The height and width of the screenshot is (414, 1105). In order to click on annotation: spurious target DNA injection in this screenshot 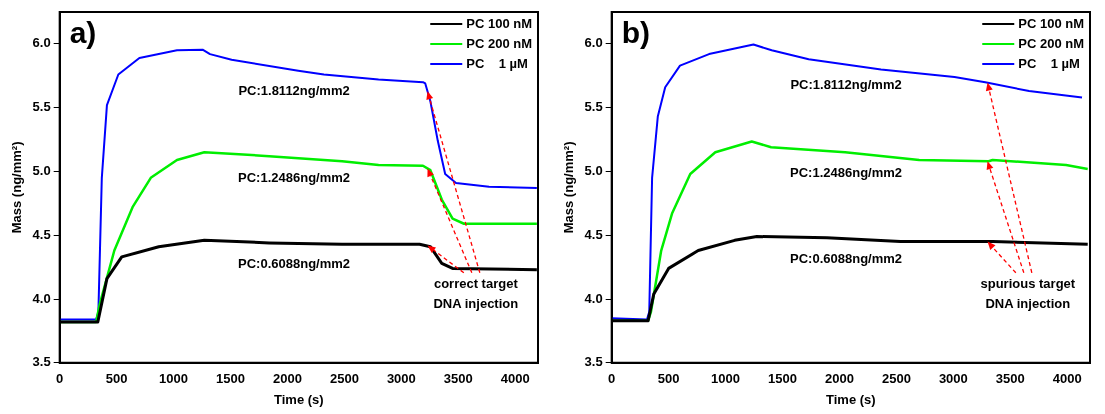, I will do `click(1028, 294)`.